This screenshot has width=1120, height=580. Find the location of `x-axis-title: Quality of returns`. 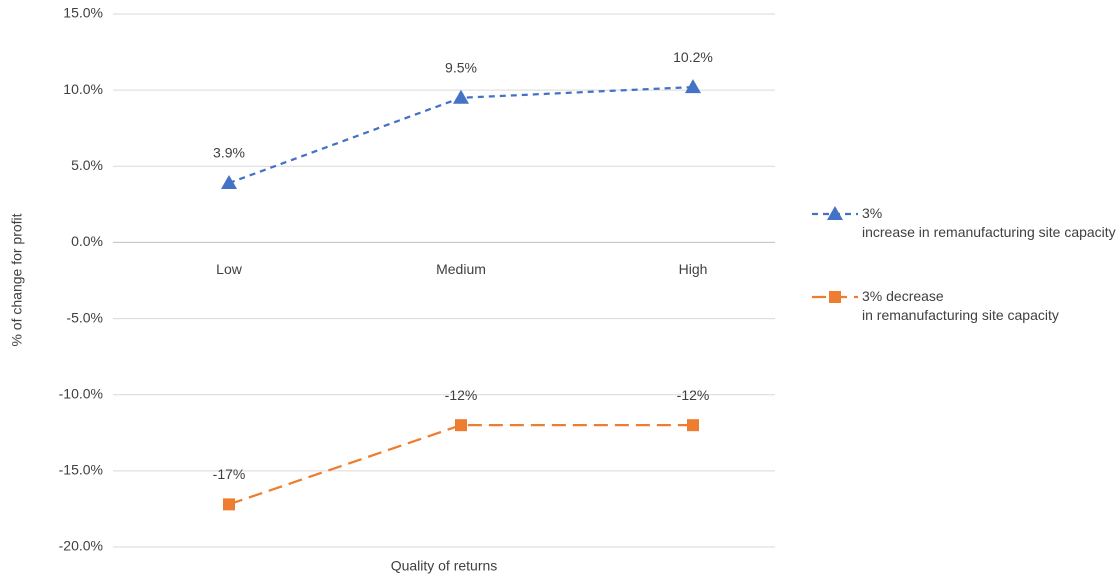

x-axis-title: Quality of returns is located at coordinates (444, 566).